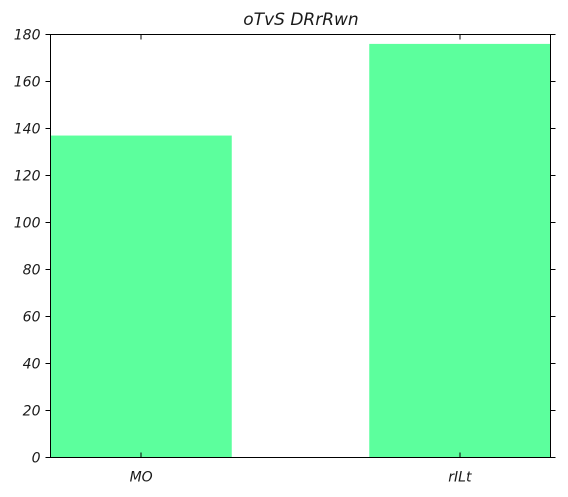 This screenshot has width=568, height=497. What do you see at coordinates (27, 177) in the screenshot?
I see `y-tick-label: 120` at bounding box center [27, 177].